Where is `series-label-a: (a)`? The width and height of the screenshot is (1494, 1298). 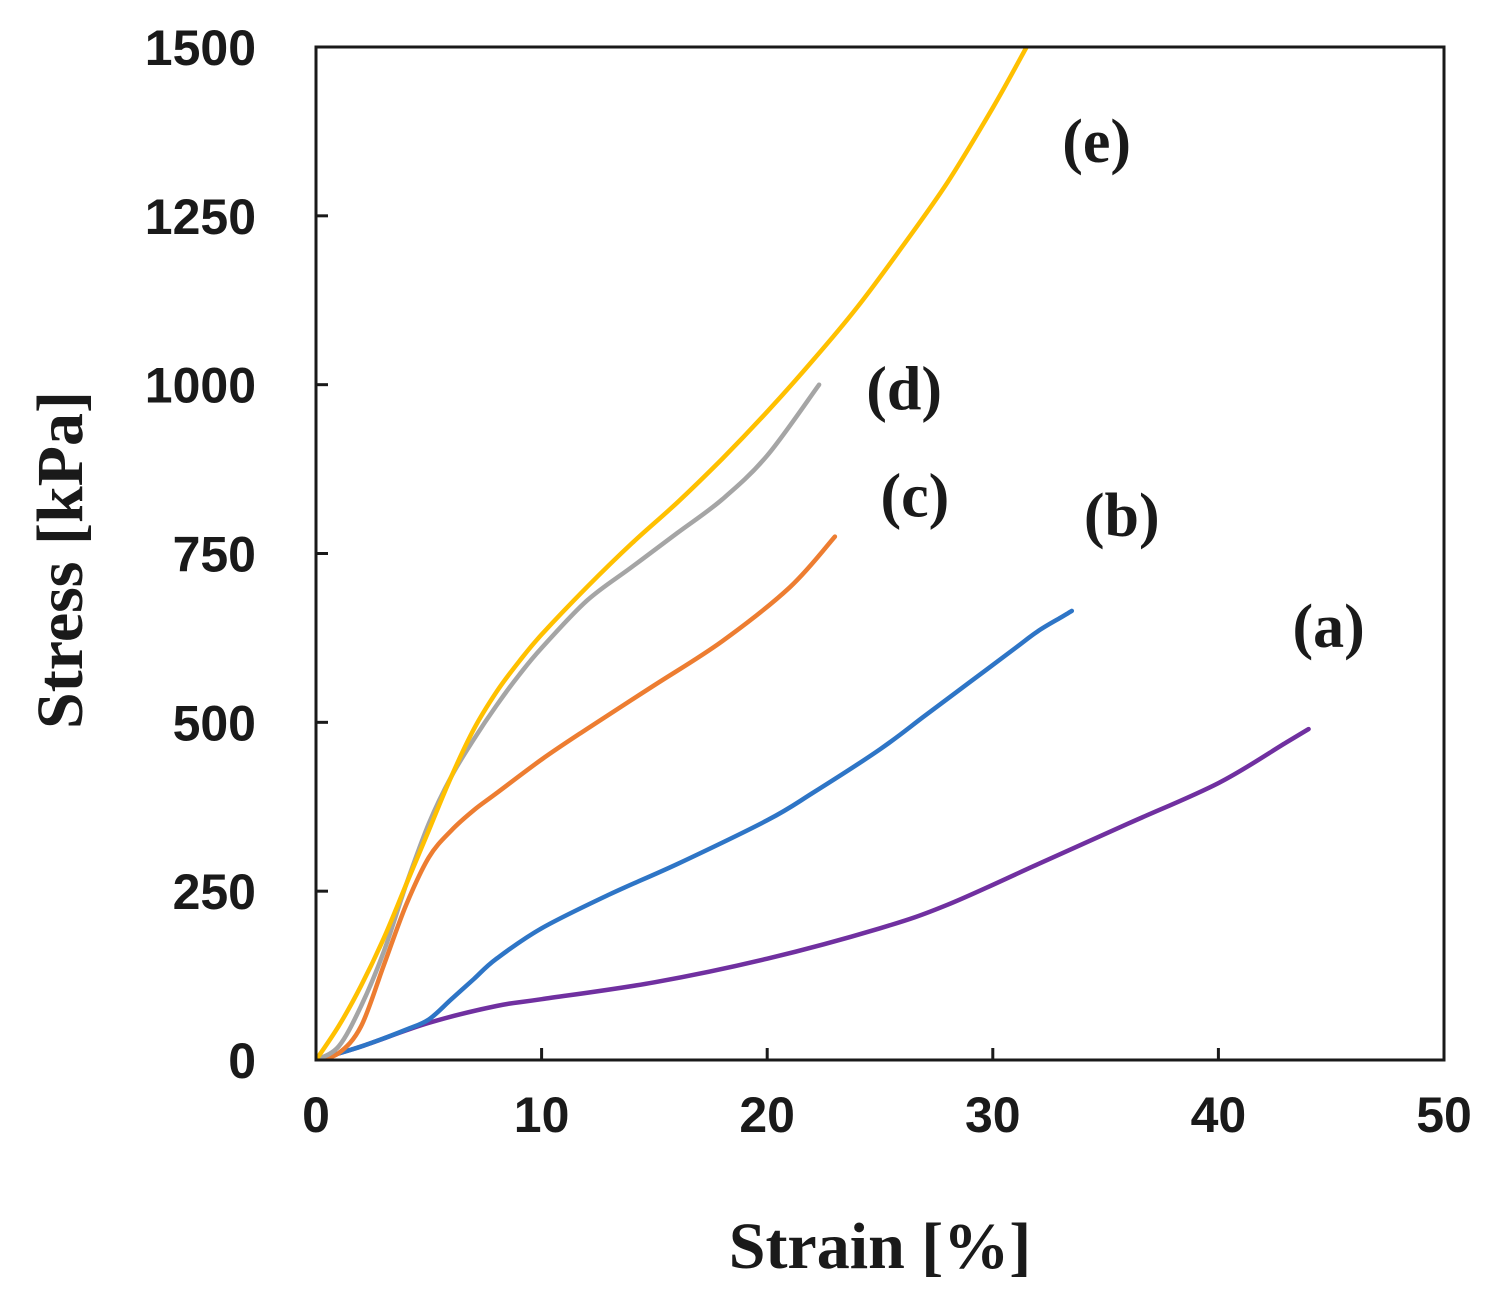
series-label-a: (a) is located at coordinates (1328, 627).